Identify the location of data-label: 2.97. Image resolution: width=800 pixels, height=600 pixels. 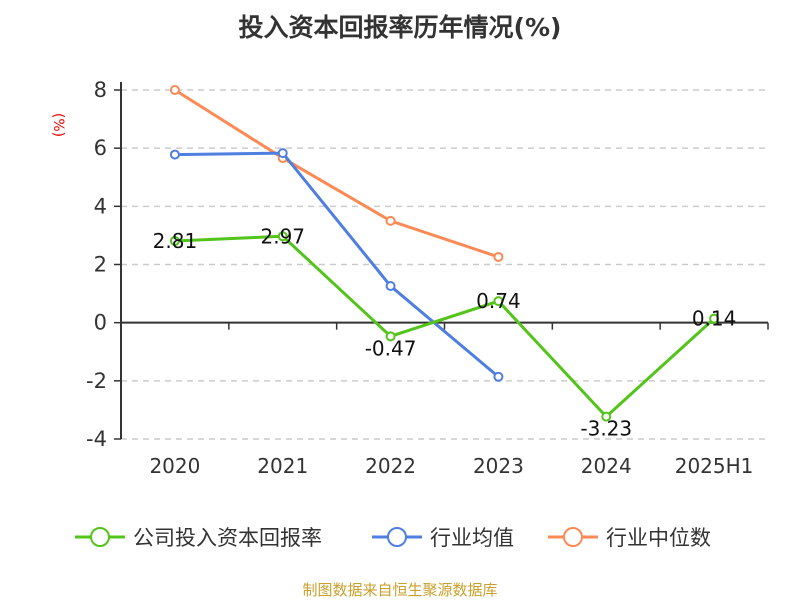
(282, 236).